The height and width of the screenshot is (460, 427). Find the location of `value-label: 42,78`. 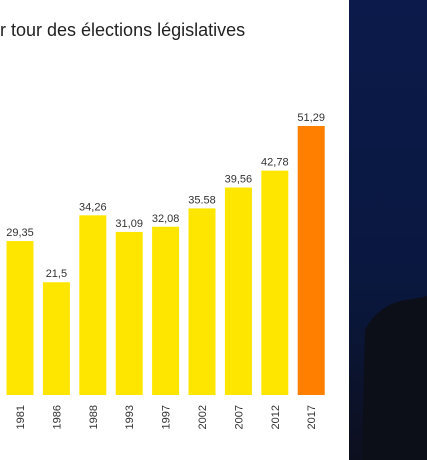

value-label: 42,78 is located at coordinates (275, 163).